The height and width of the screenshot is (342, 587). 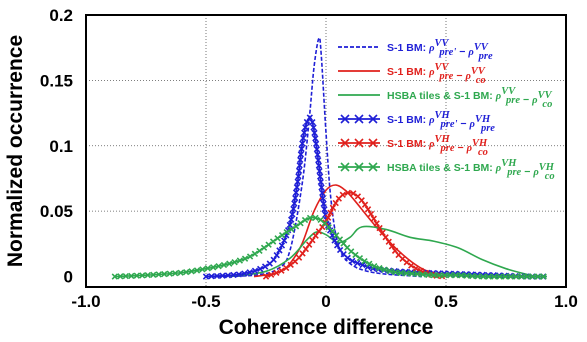 I want to click on legend-subscript: pre', so click(x=448, y=124).